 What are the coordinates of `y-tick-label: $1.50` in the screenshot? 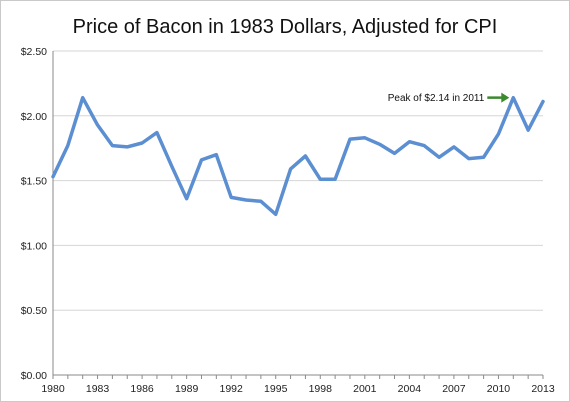 It's located at (34, 182).